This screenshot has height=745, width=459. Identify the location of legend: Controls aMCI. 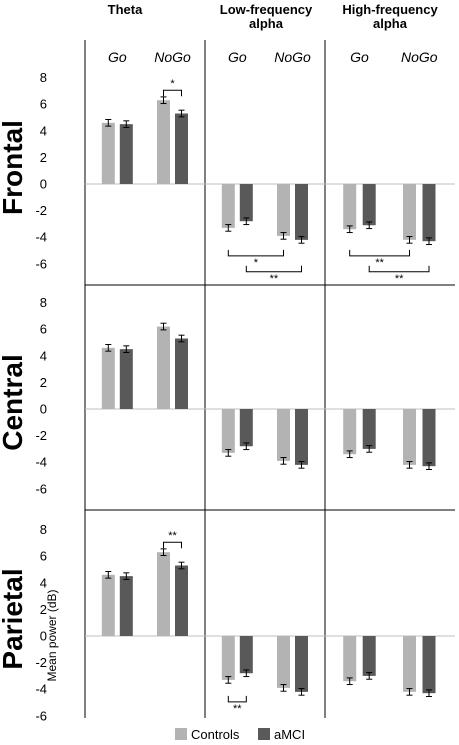
(240, 734).